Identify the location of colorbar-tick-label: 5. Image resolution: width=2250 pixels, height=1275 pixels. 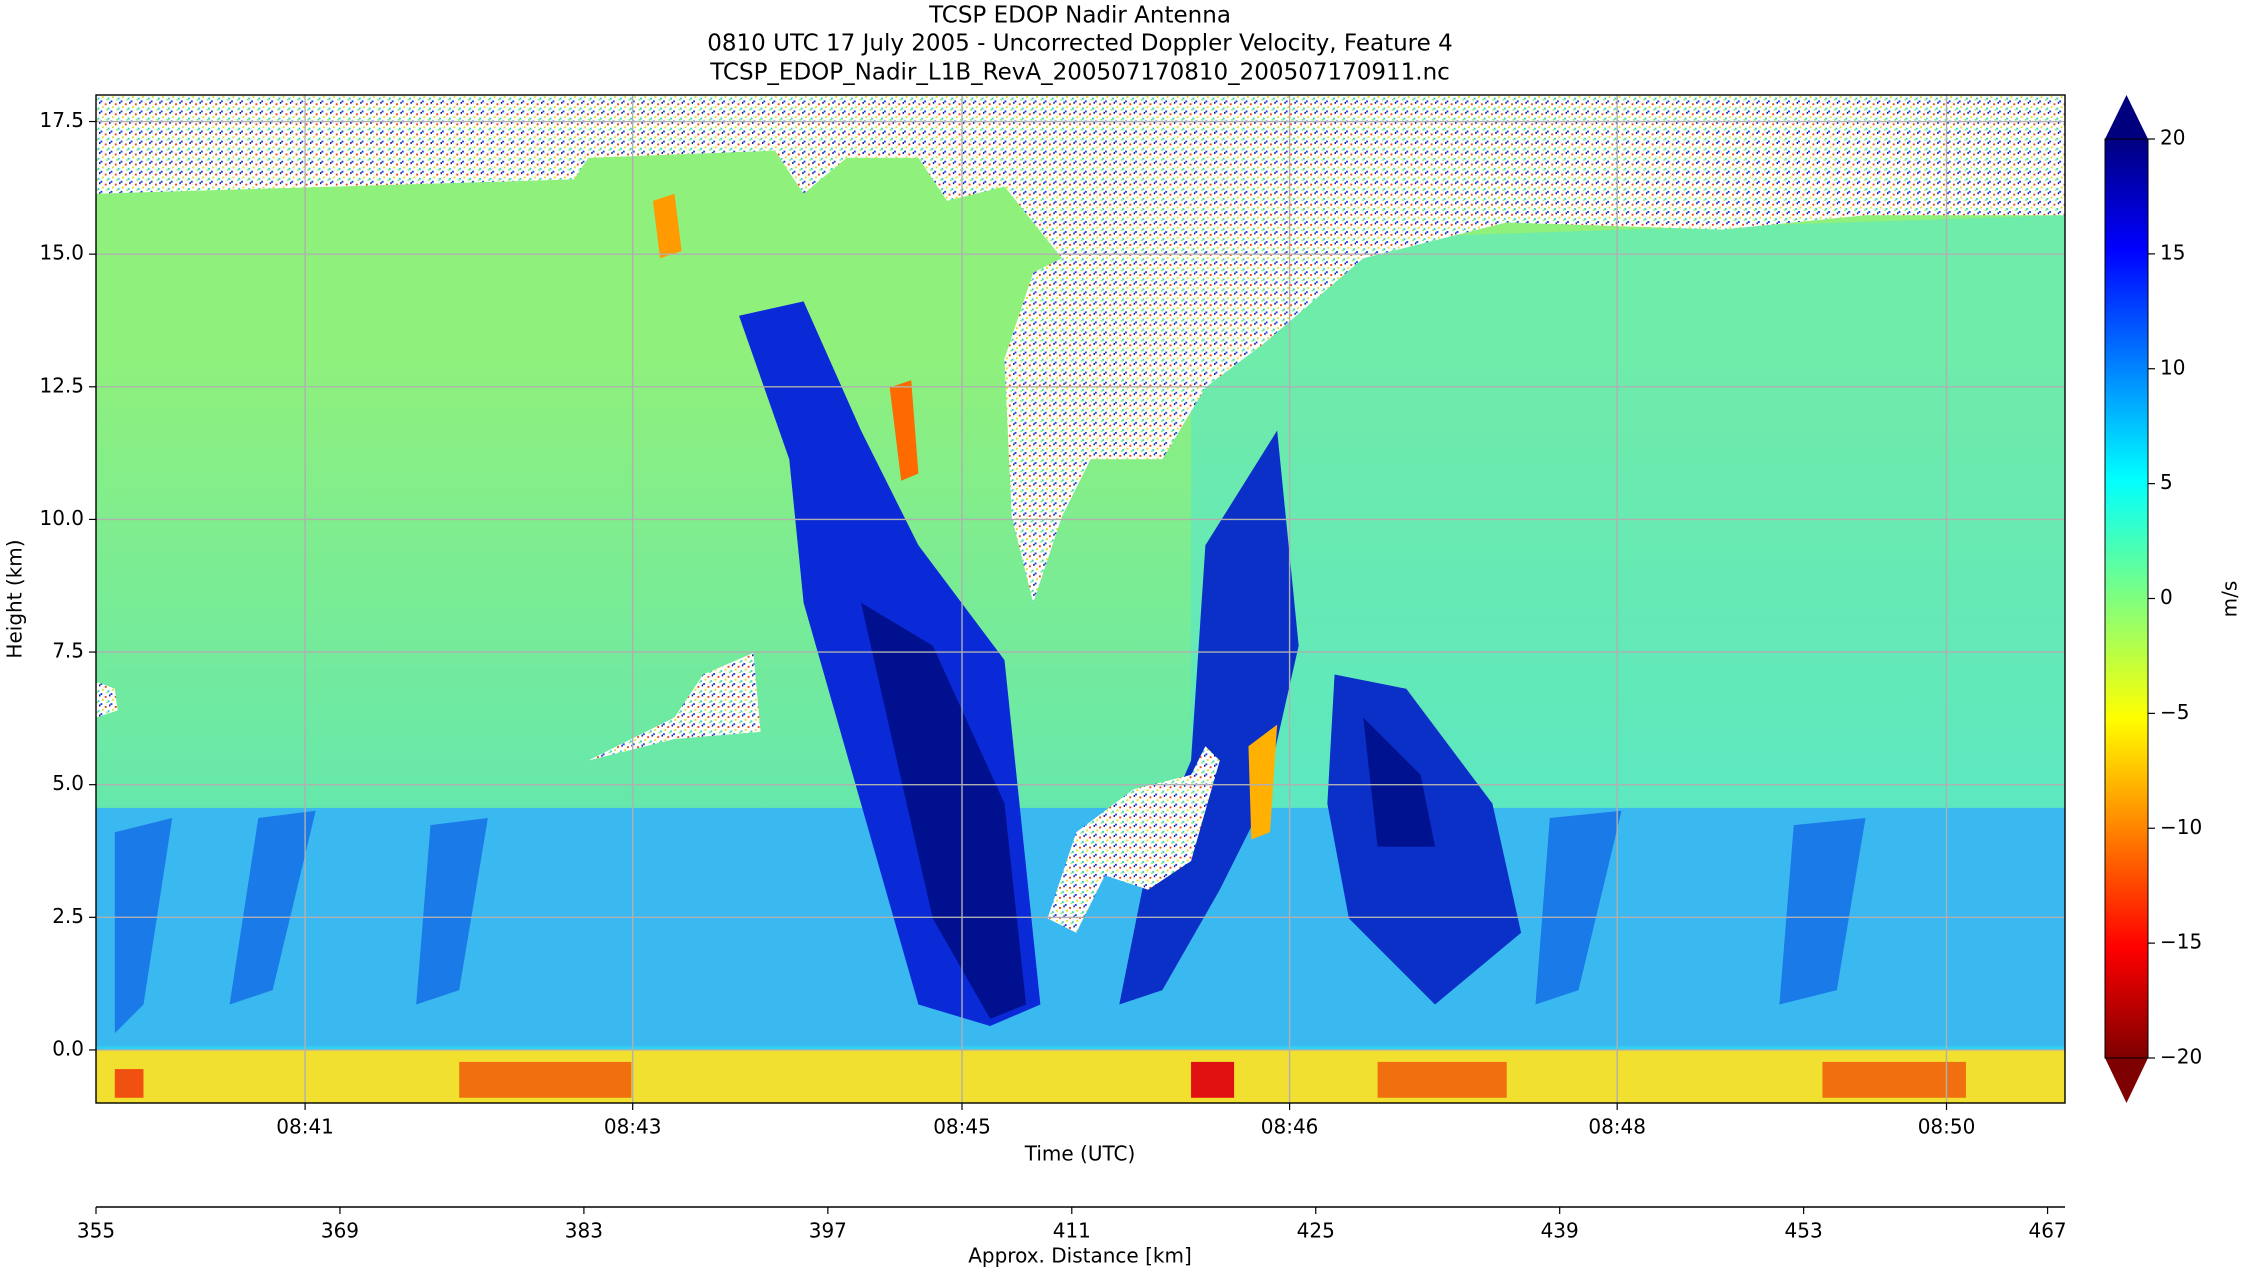
(2166, 482).